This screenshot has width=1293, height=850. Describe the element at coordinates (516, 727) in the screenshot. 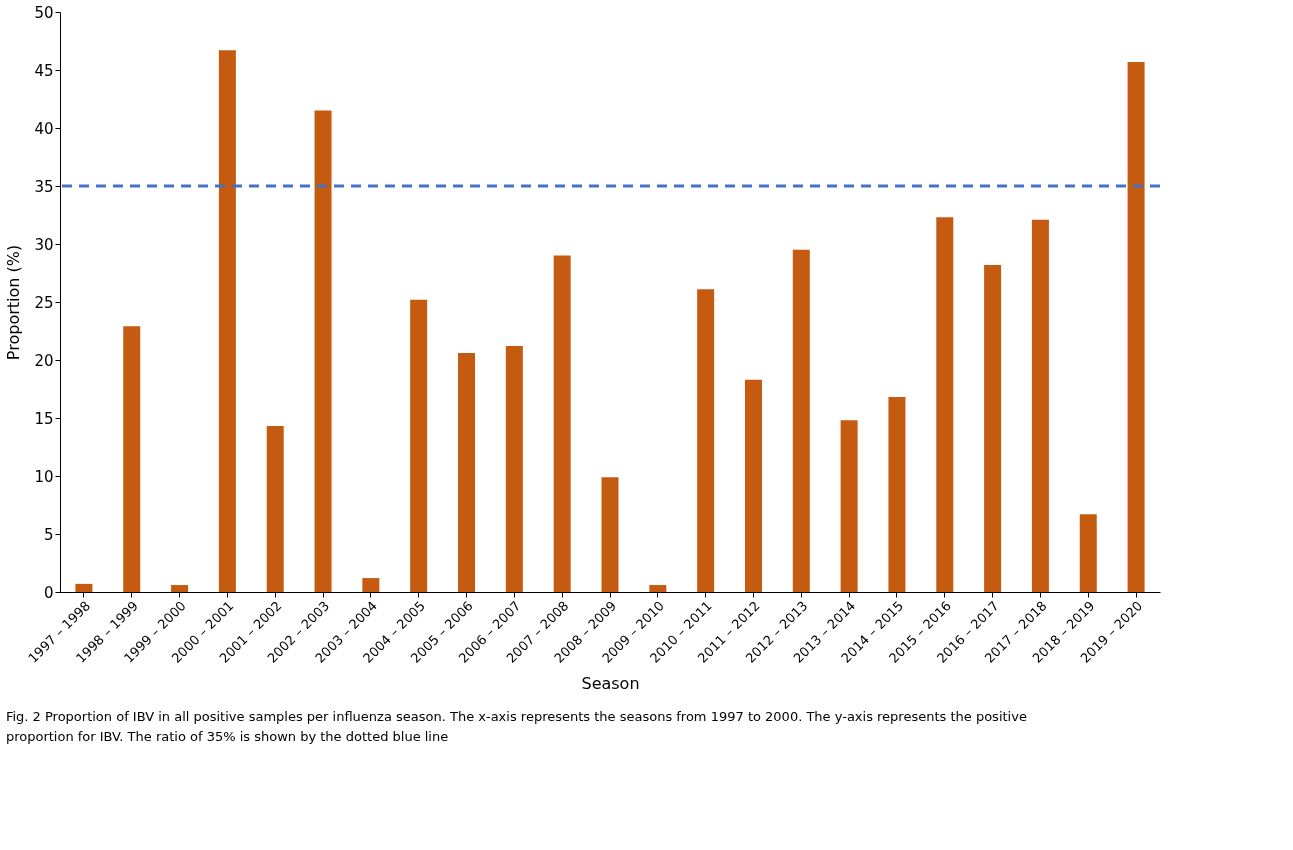

I see `caption: Fig. 2 Proportion of IBV in all positive samples per influenza season. The x-axis represents the seasons from 1997 to 2000. The y-axis represents the positive proportion for IBV. The ratio of 35% is shown by the dotted blue line` at that location.